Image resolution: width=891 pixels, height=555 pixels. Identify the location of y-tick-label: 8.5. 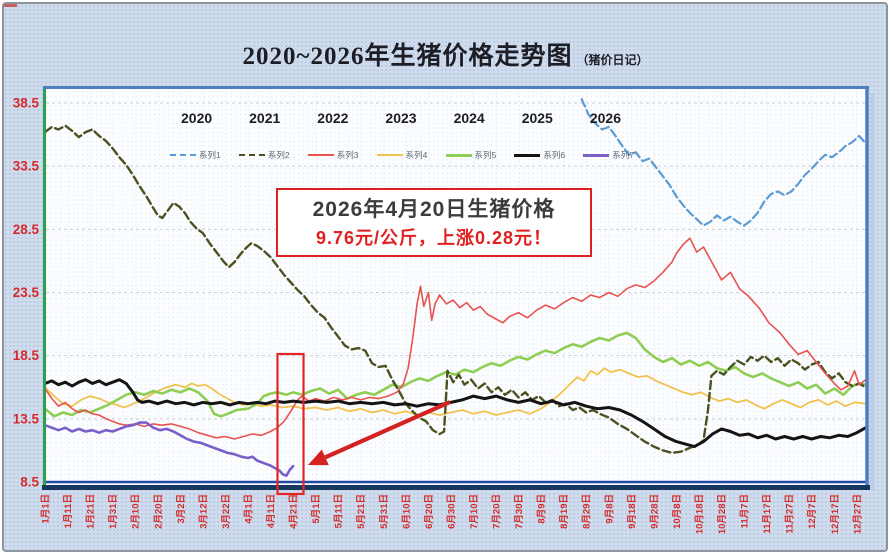
(29, 482).